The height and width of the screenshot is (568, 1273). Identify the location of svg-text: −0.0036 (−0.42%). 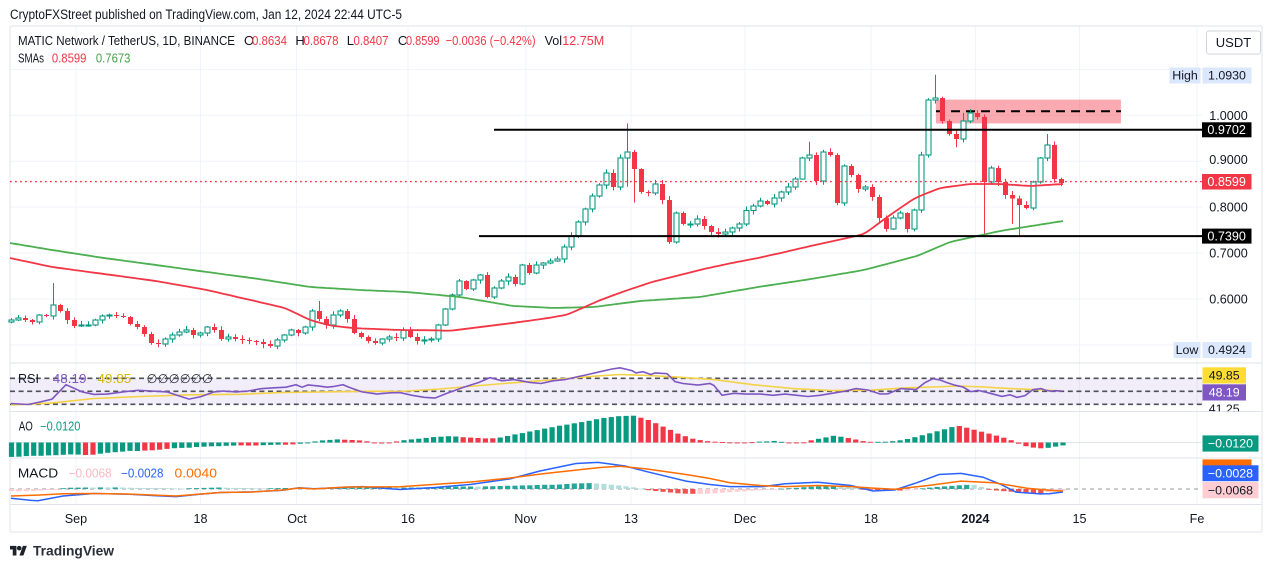
(491, 40).